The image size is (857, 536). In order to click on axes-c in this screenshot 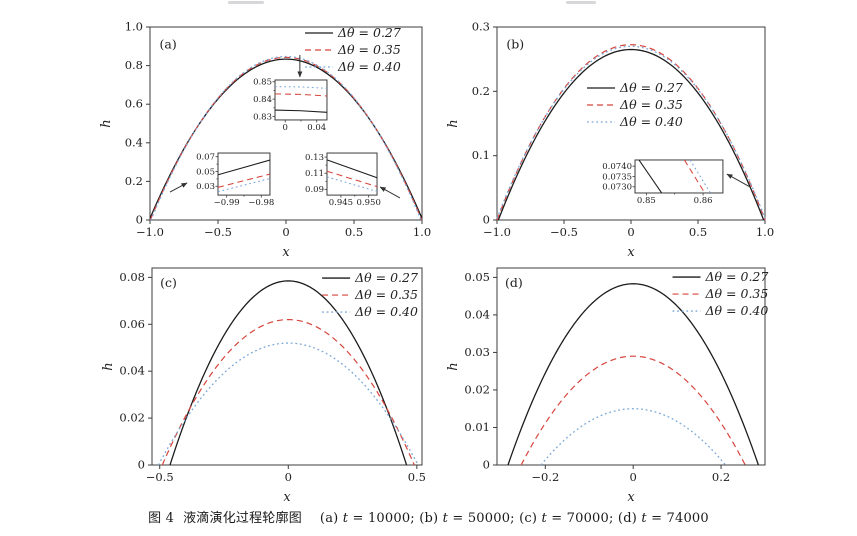, I will do `click(287, 366)`.